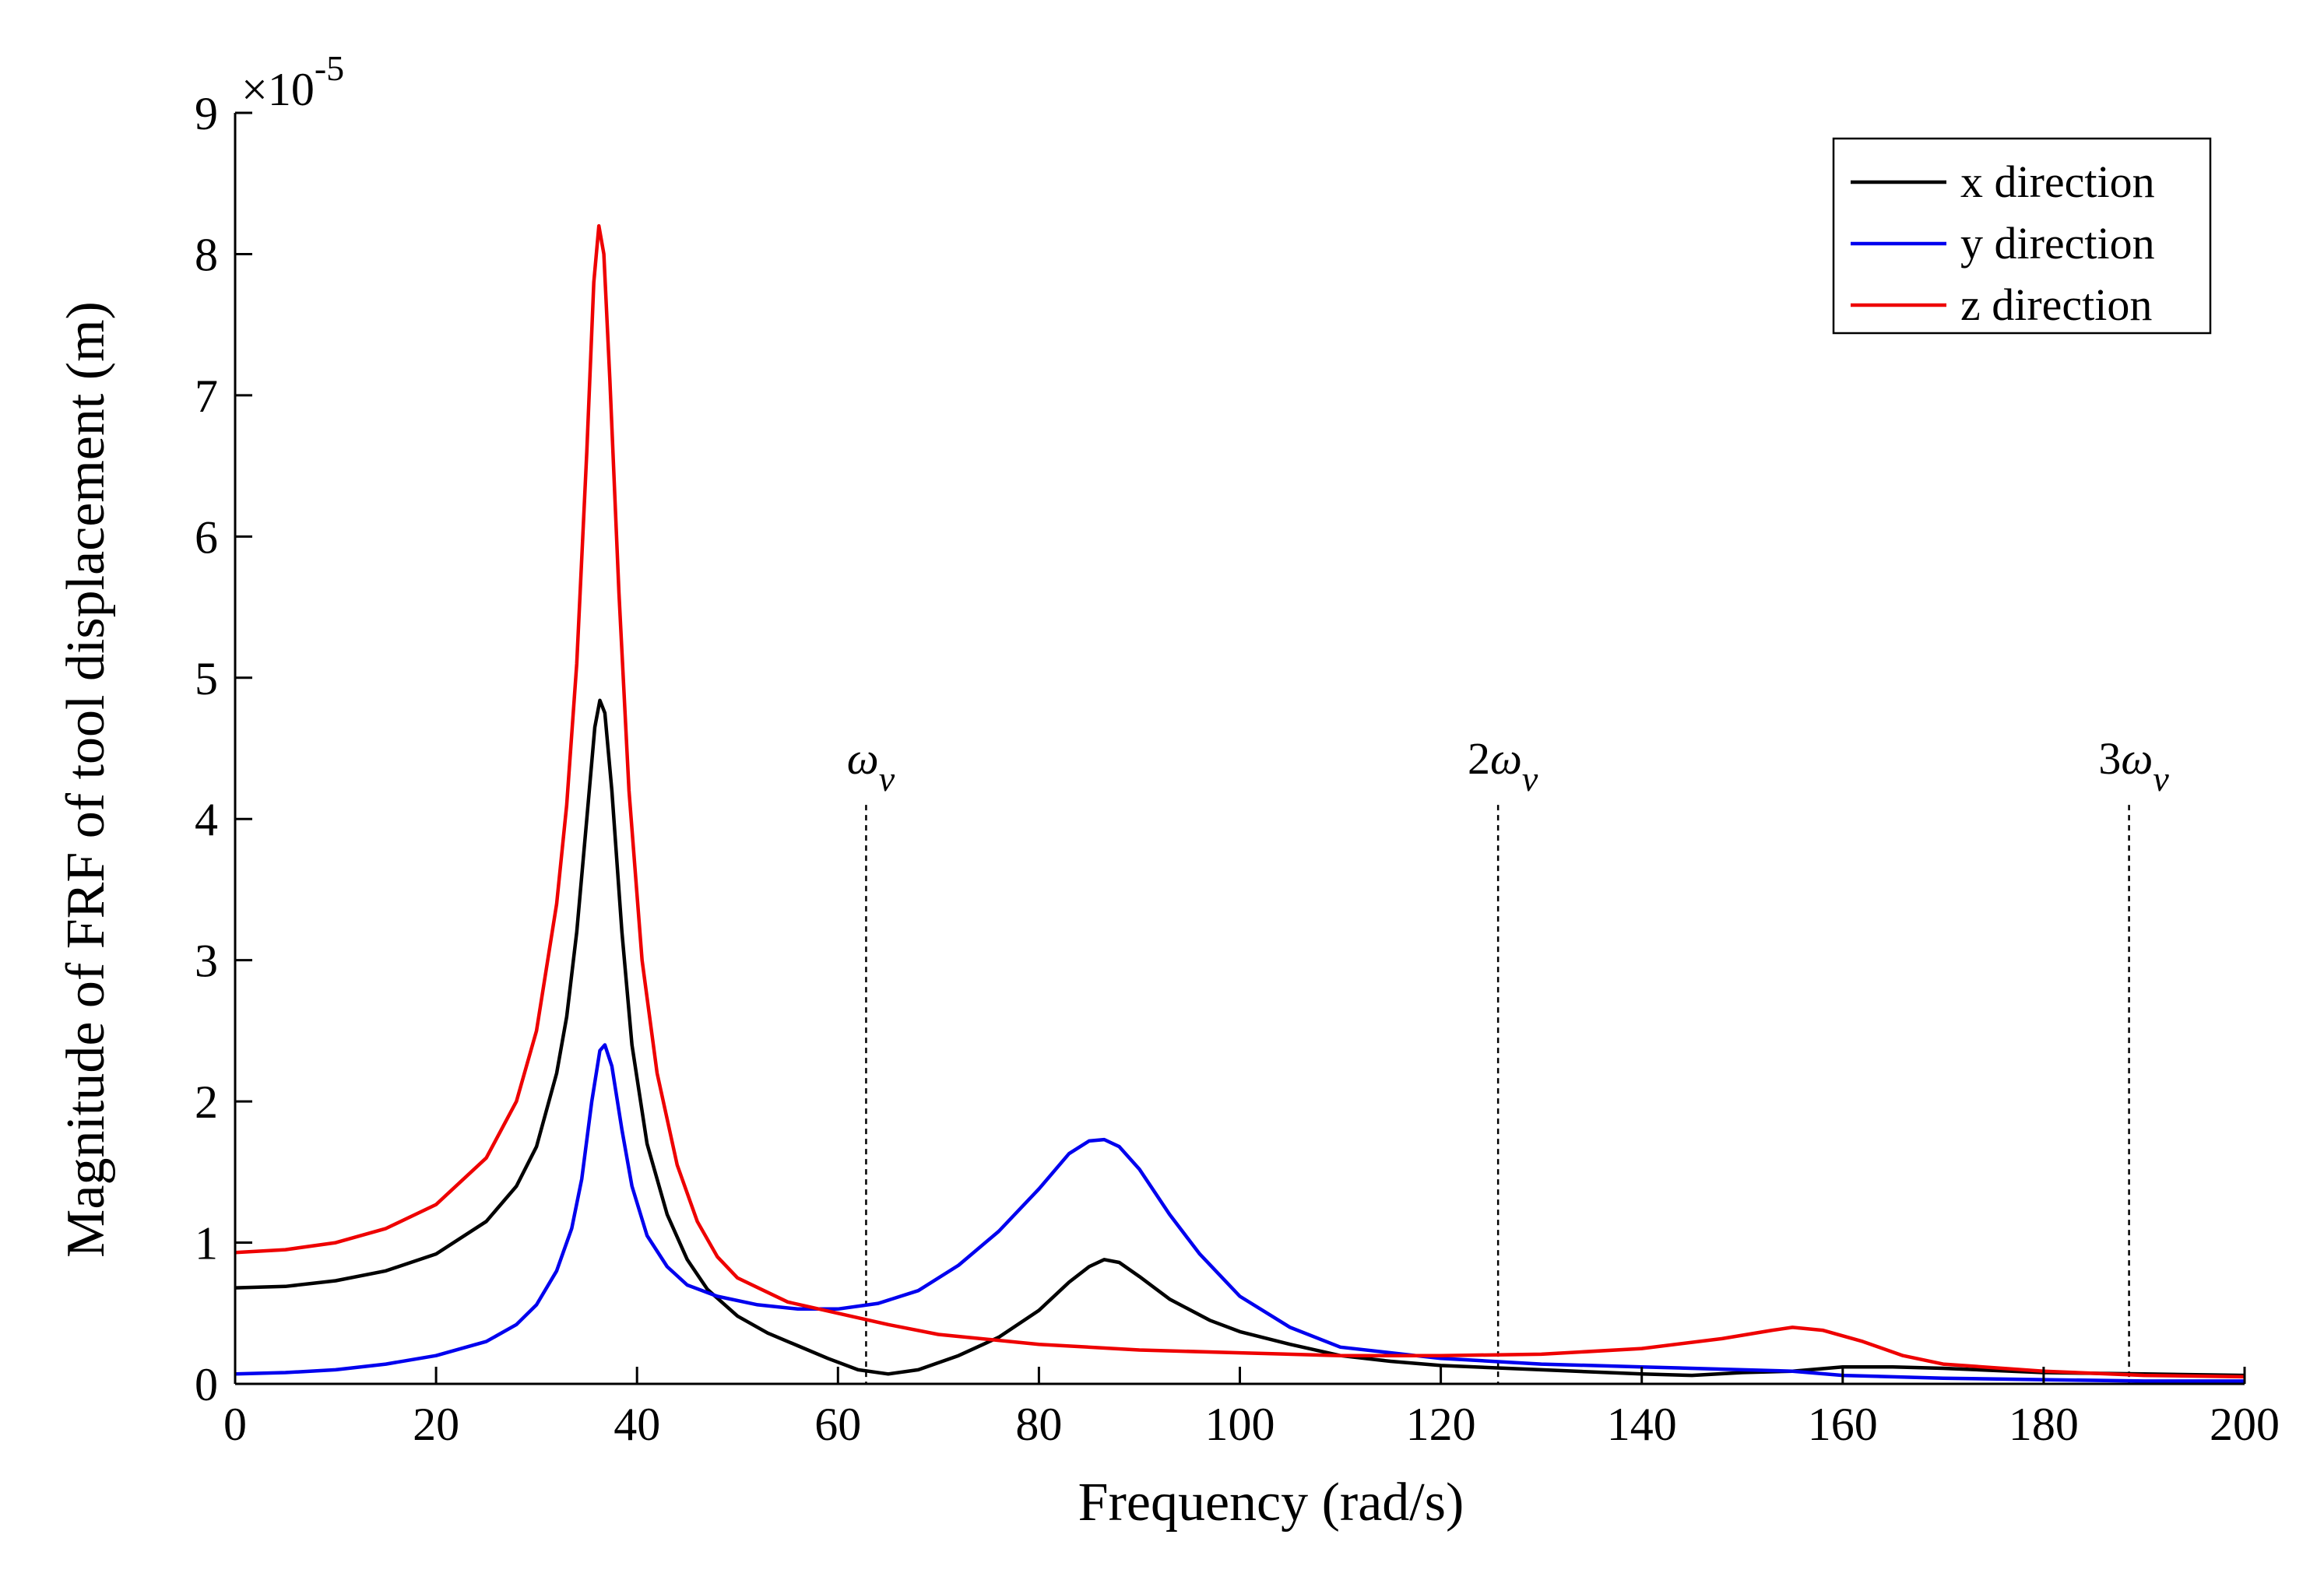 This screenshot has height=1573, width=2324. I want to click on legend: x direction y direction z direction, so click(2022, 236).